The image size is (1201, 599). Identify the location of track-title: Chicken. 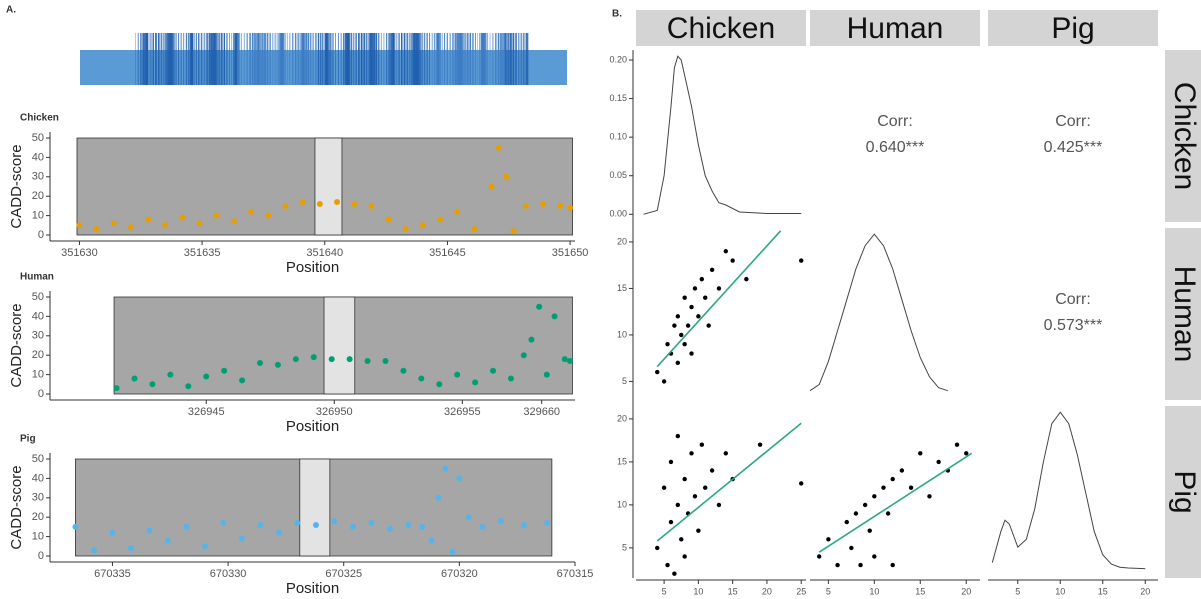
(39, 118).